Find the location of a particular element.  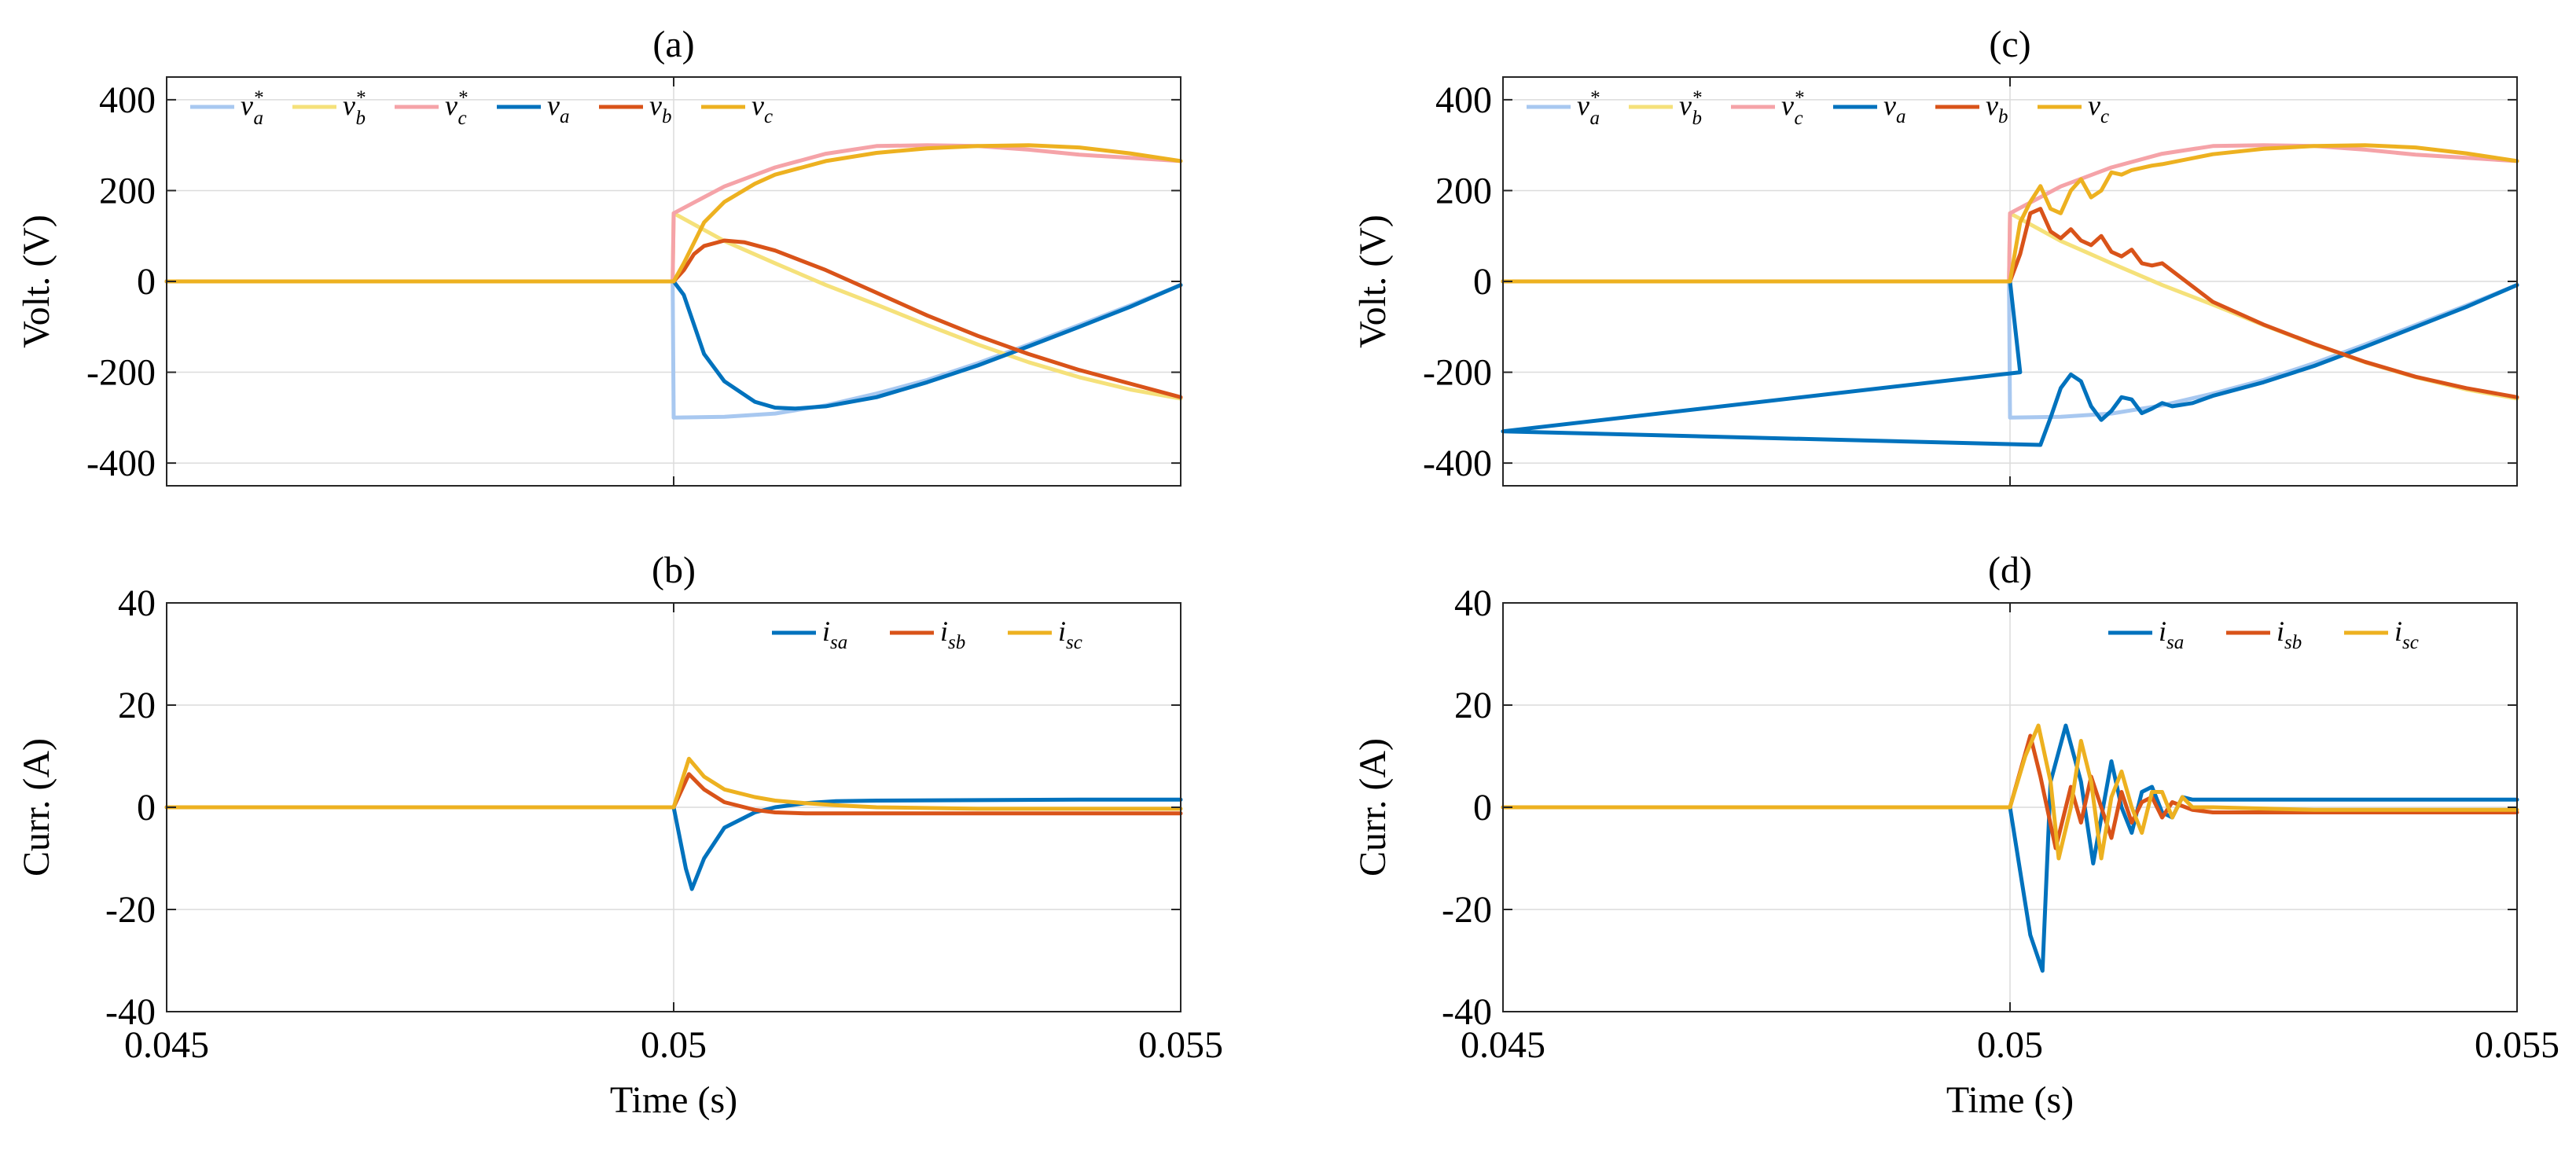

panel-b-title: (b) is located at coordinates (674, 570).